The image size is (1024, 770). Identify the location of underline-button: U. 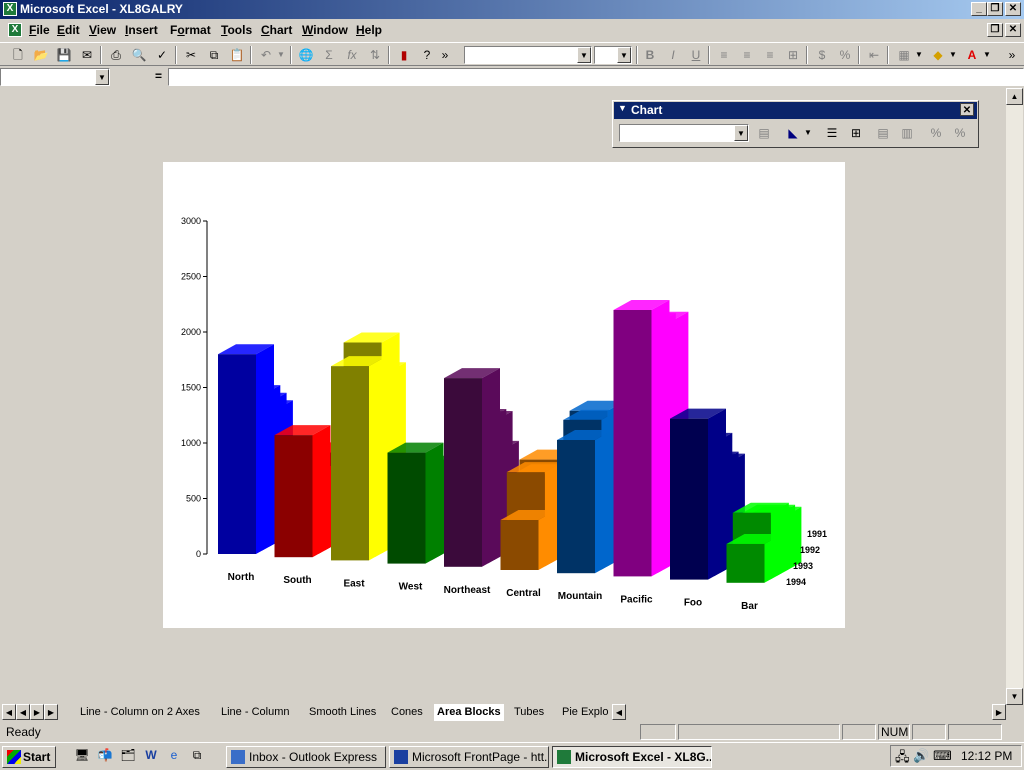
(696, 55).